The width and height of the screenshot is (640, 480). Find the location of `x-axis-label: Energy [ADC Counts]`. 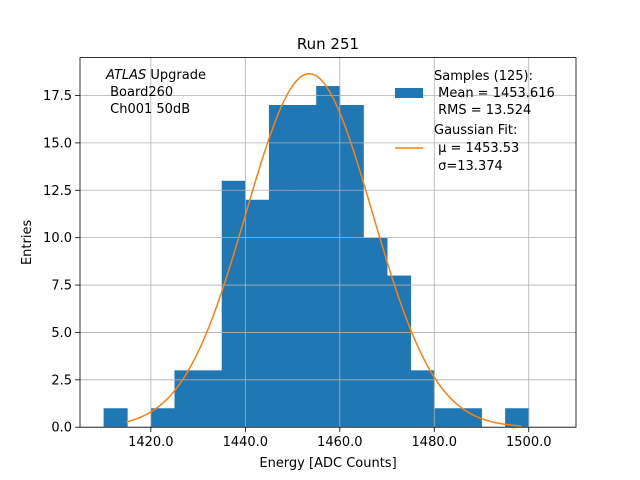

x-axis-label: Energy [ADC Counts] is located at coordinates (327, 463).